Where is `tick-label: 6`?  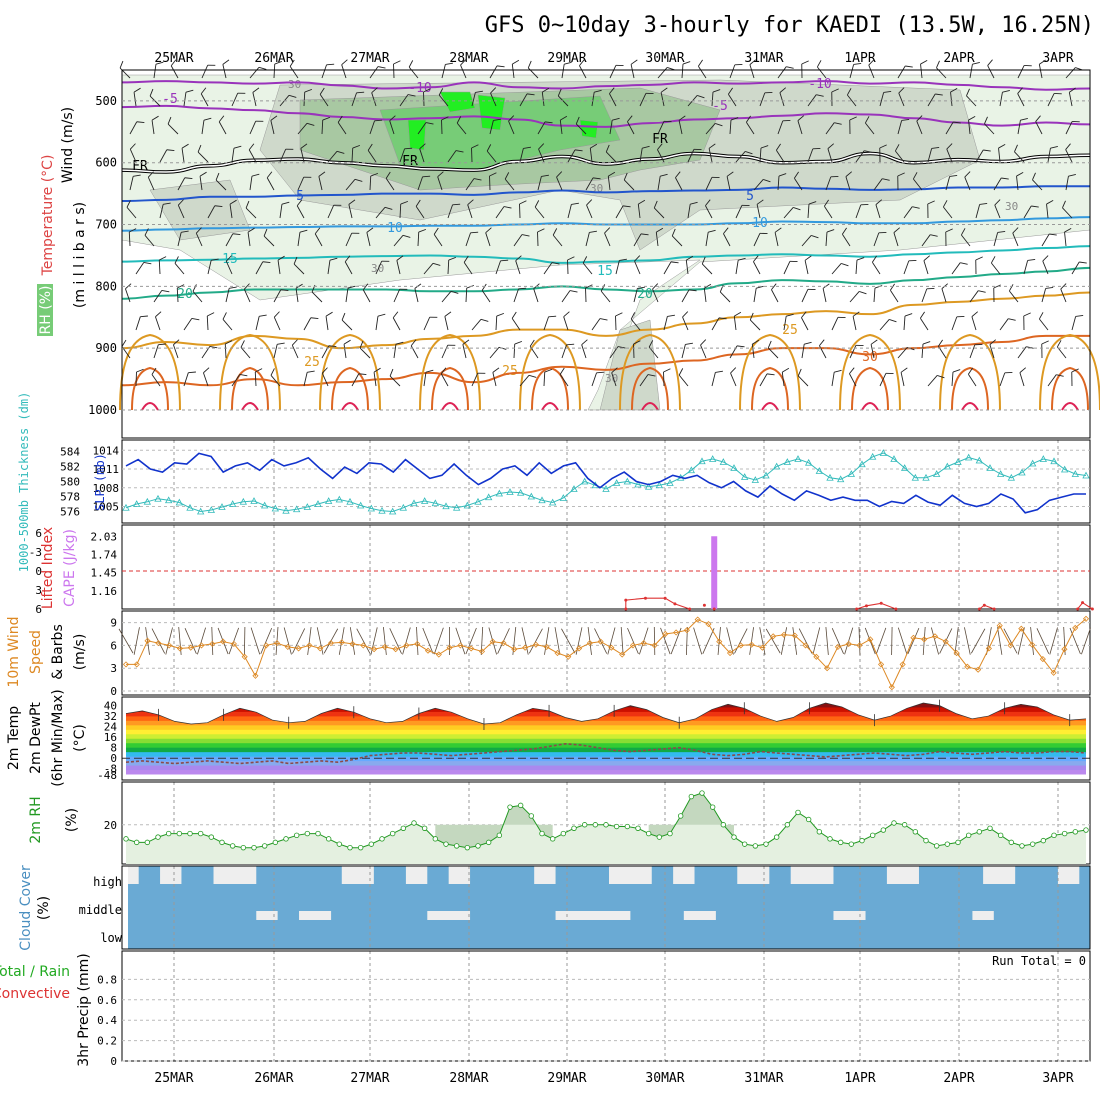
tick-label: 6 is located at coordinates (113, 645).